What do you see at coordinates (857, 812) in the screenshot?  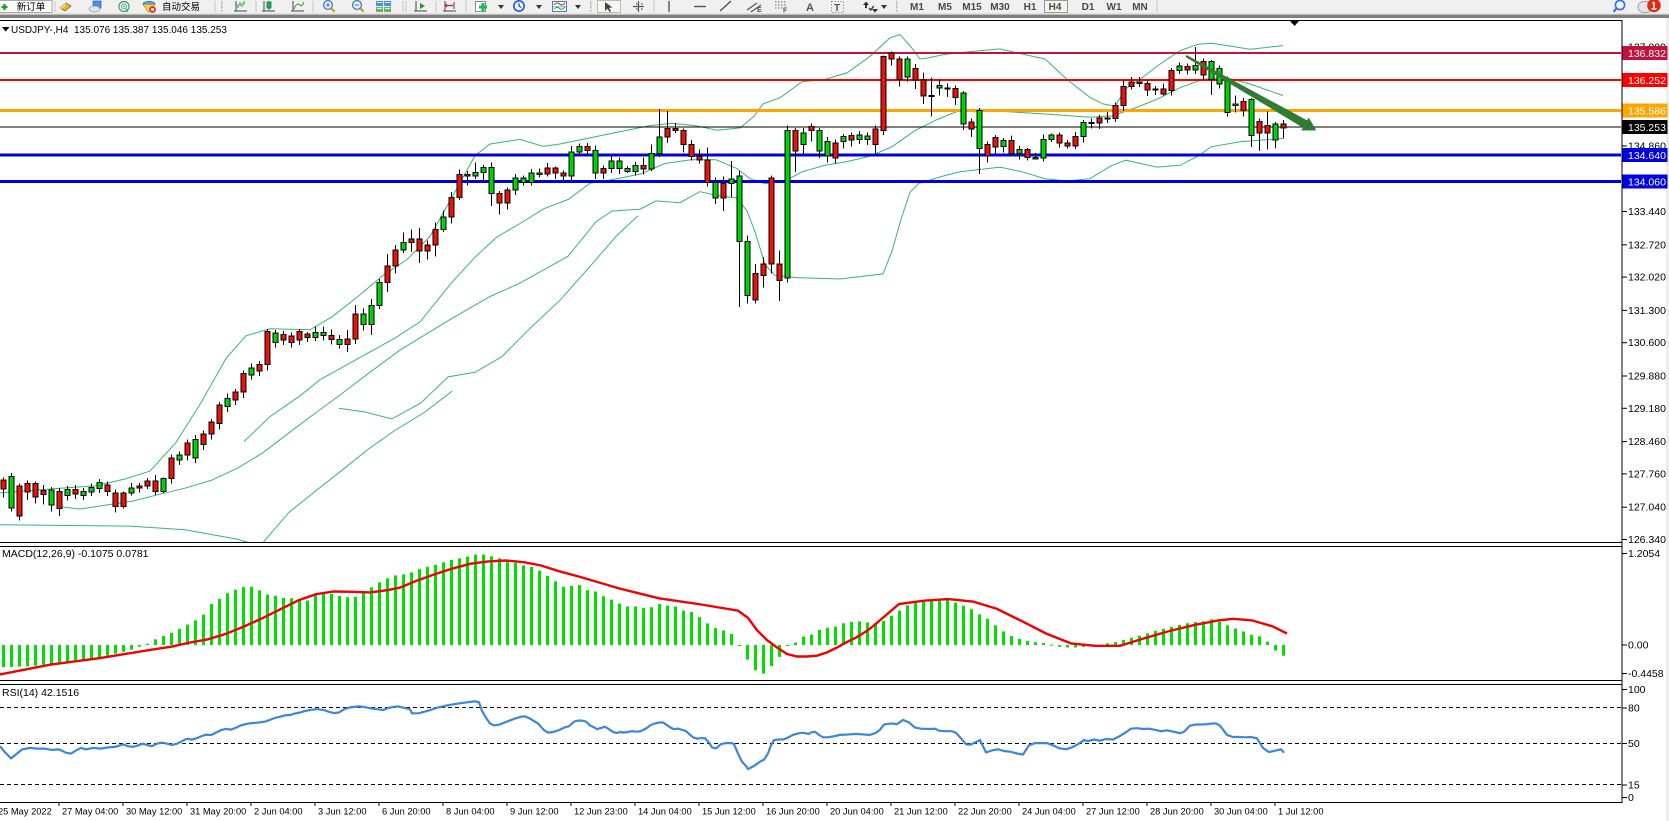 I see `svg-text: 20 Jun 04:00` at bounding box center [857, 812].